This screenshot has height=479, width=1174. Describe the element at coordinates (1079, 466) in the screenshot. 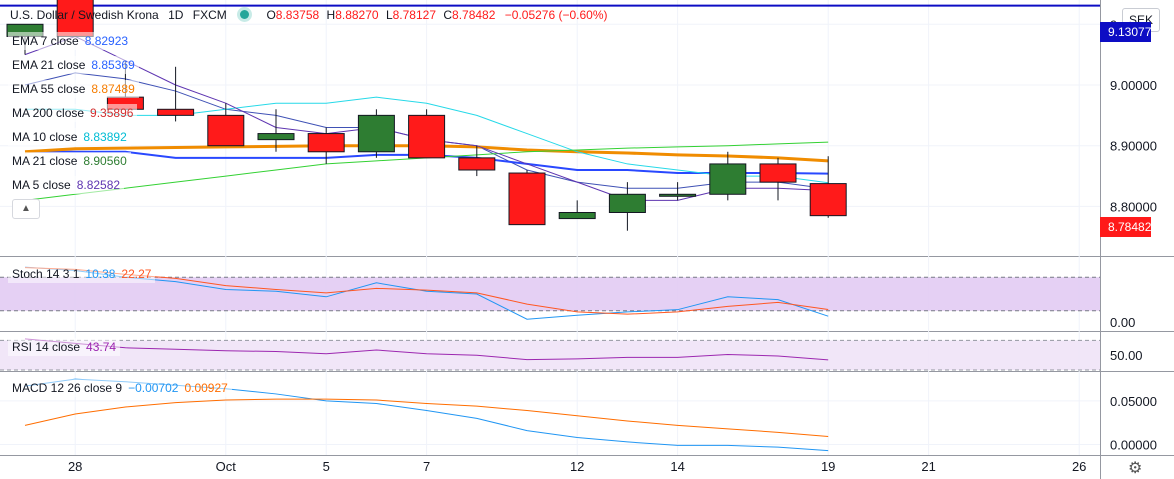

I see `x-tick-label: 26` at that location.